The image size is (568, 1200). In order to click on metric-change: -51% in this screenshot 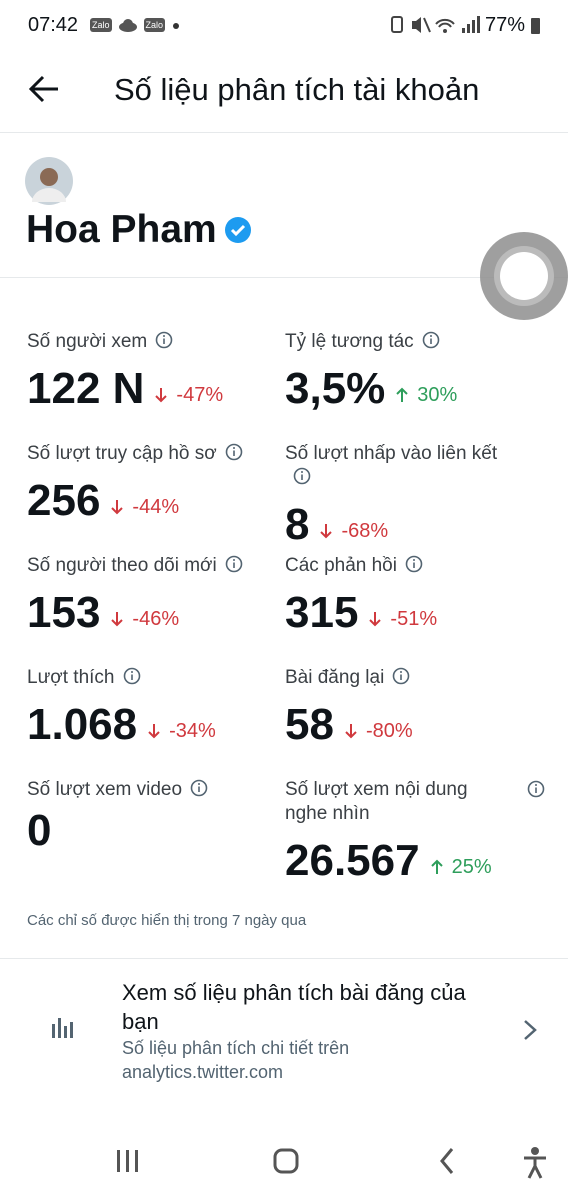, I will do `click(402, 619)`.